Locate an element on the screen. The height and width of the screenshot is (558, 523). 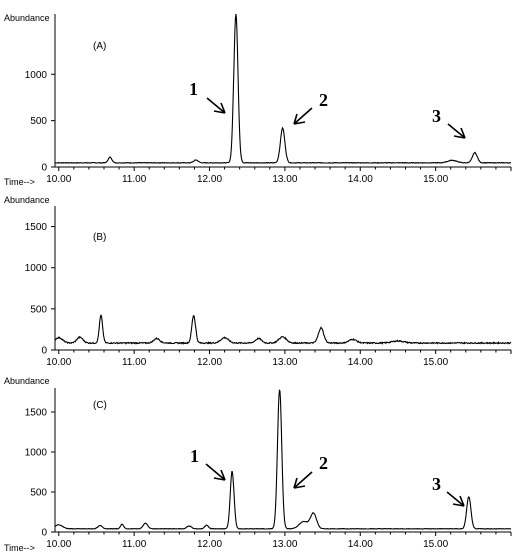
x-tick-label-c: 12.00 is located at coordinates (209, 544).